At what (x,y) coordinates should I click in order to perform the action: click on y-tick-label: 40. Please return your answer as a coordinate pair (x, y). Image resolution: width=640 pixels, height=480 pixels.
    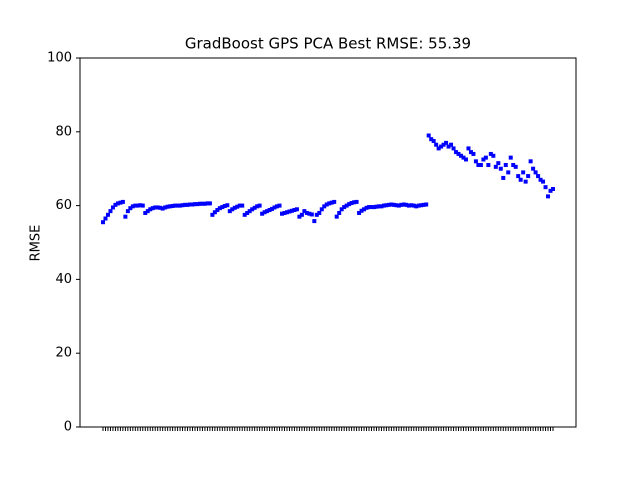
    Looking at the image, I should click on (63, 279).